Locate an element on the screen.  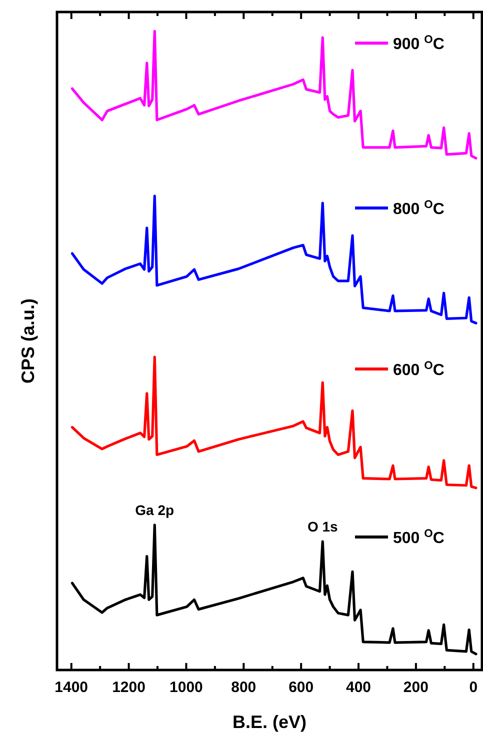
x-tick-label: 400 is located at coordinates (359, 687).